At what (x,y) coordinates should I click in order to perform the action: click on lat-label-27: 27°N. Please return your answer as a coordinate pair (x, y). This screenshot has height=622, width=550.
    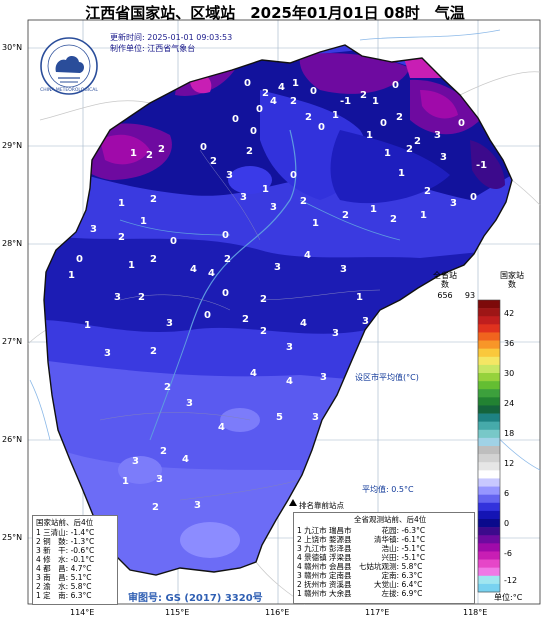
    Looking at the image, I should click on (12, 341).